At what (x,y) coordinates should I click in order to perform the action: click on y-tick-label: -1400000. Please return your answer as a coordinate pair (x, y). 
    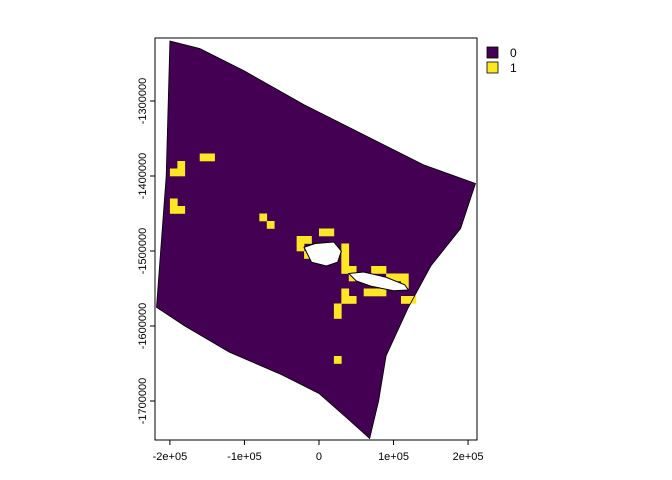
    Looking at the image, I should click on (143, 176).